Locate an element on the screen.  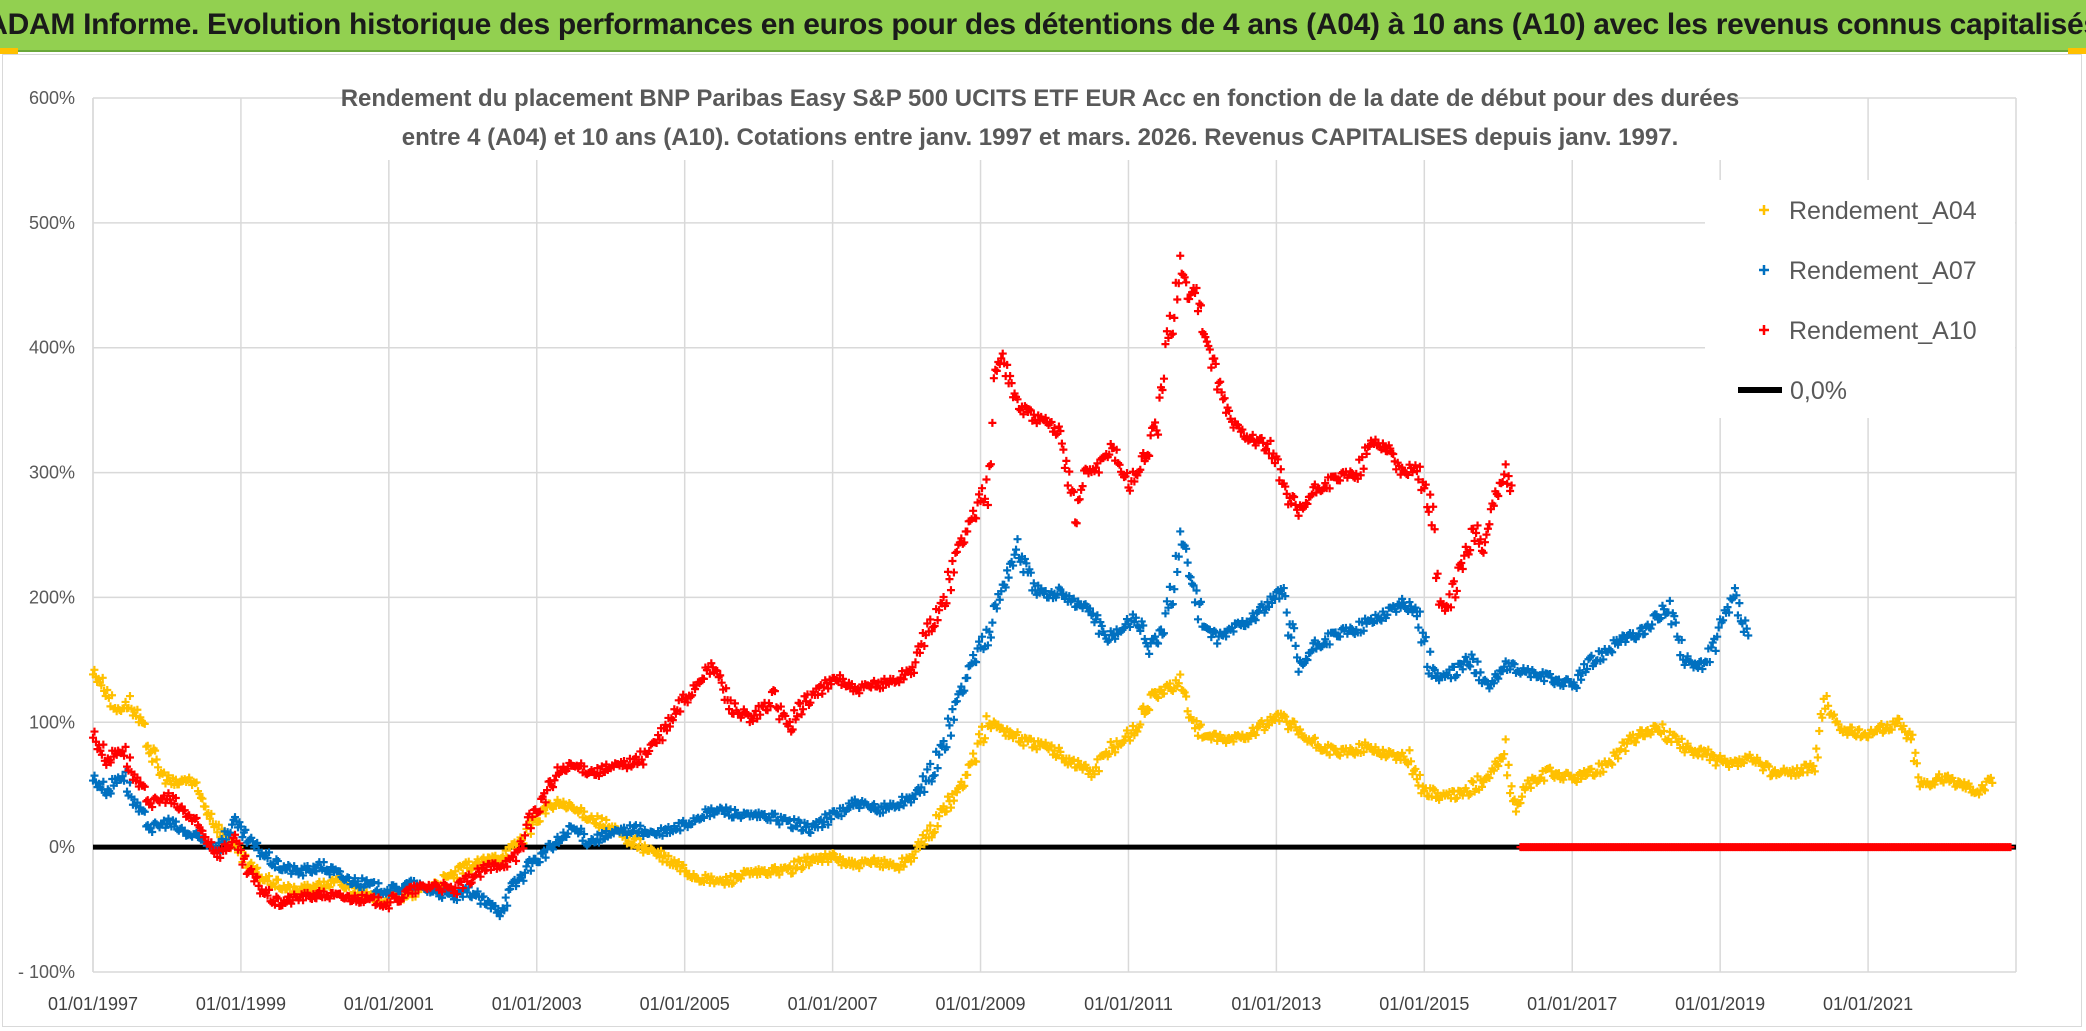
legend-marker-a07 is located at coordinates (1764, 270).